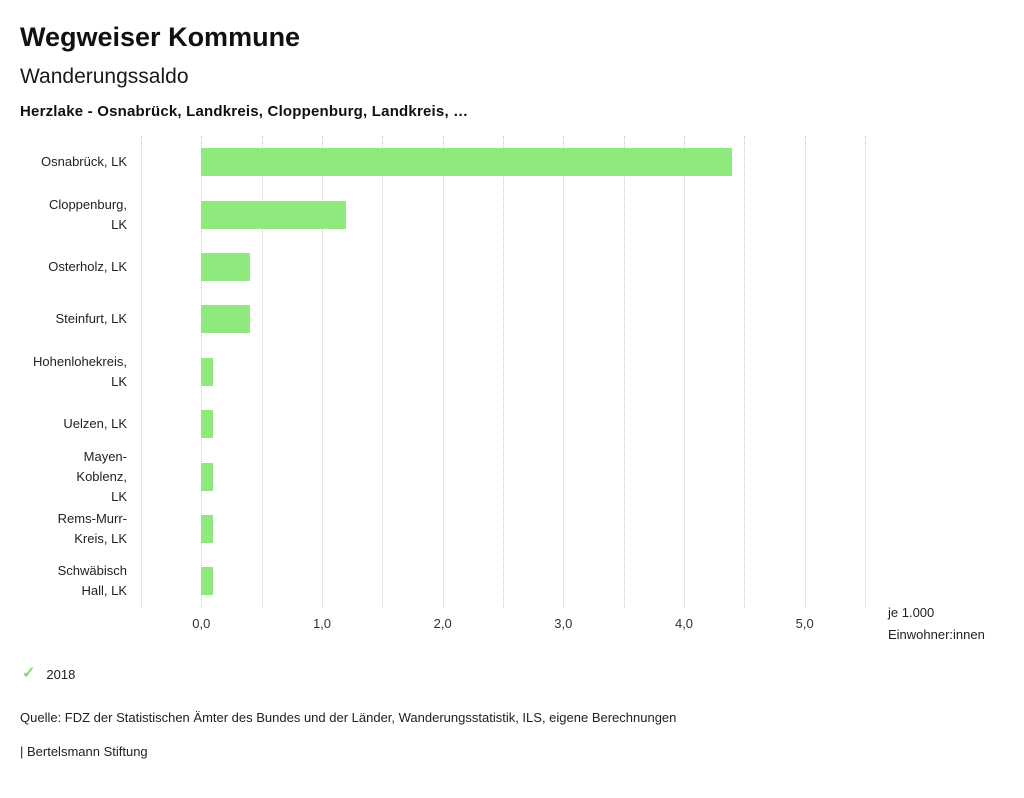  What do you see at coordinates (936, 624) in the screenshot?
I see `x-axis-unit-label: je 1.000 Einwohner:innen` at bounding box center [936, 624].